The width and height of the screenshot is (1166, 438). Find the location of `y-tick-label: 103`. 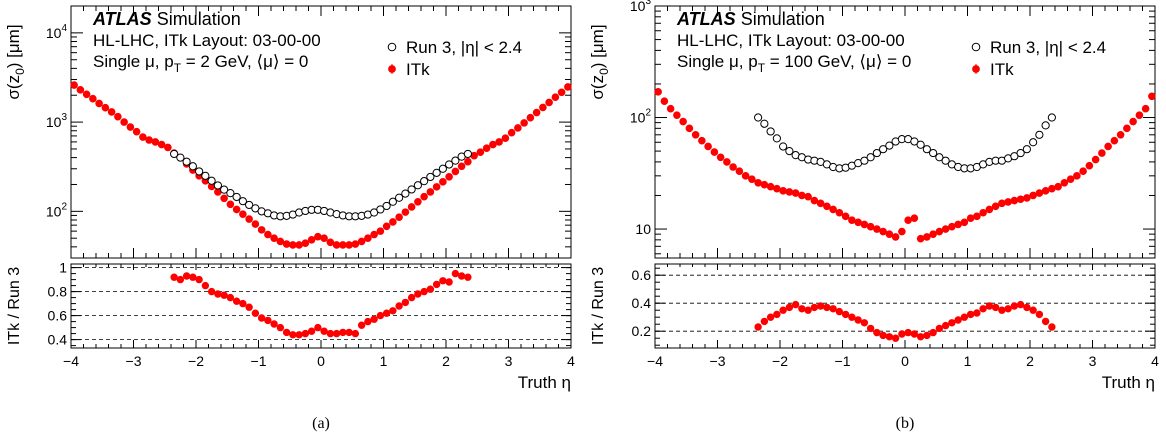

y-tick-label: 103 is located at coordinates (641, 7).